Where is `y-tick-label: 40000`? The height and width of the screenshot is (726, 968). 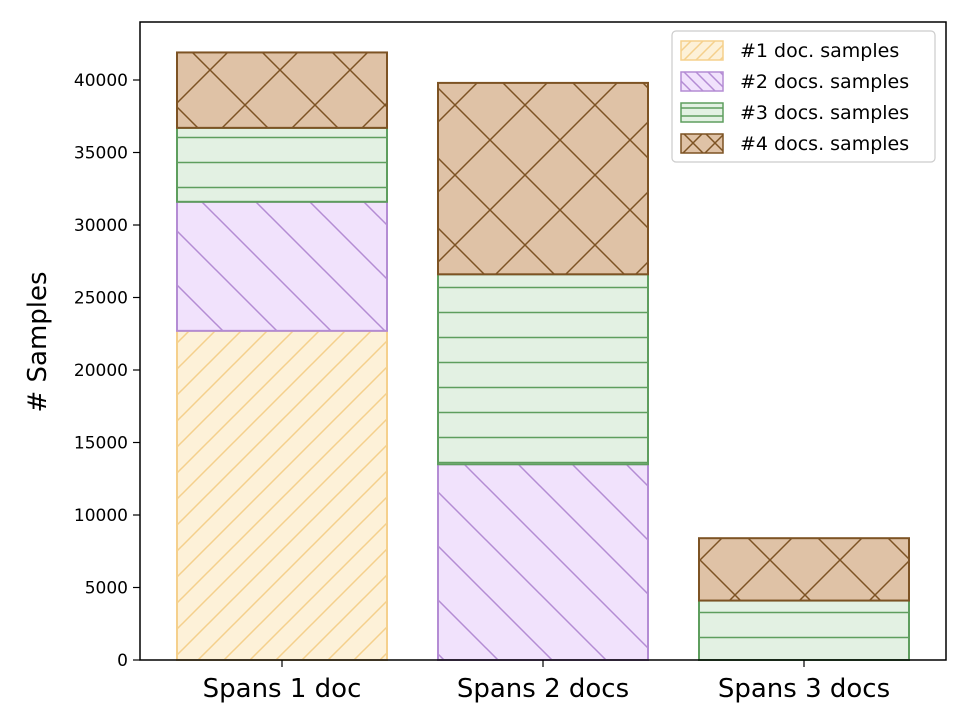
y-tick-label: 40000 is located at coordinates (101, 81).